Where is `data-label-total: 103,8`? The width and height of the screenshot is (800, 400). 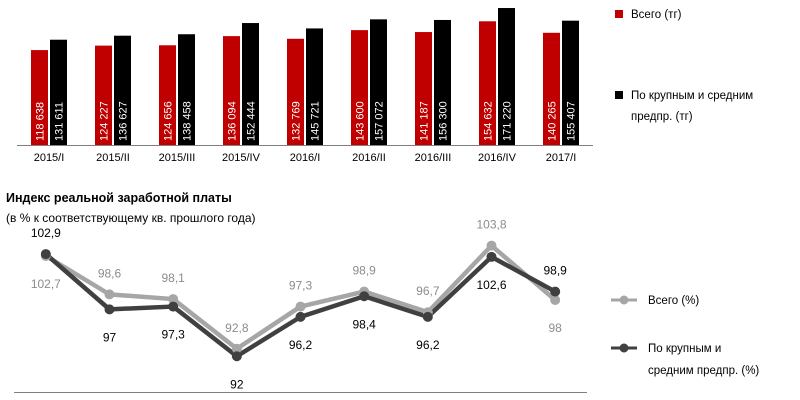
data-label-total: 103,8 is located at coordinates (491, 225).